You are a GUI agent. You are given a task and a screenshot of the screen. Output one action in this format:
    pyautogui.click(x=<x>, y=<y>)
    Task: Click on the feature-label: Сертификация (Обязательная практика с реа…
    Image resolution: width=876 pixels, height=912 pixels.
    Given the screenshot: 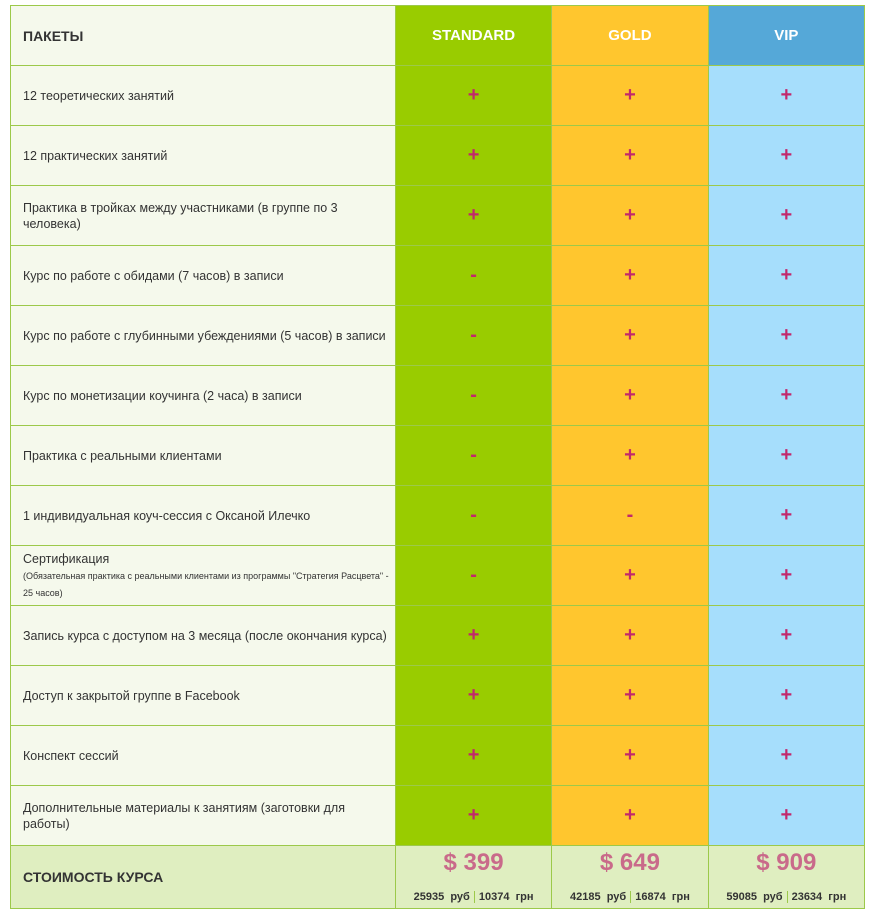 What is the action you would take?
    pyautogui.click(x=203, y=575)
    